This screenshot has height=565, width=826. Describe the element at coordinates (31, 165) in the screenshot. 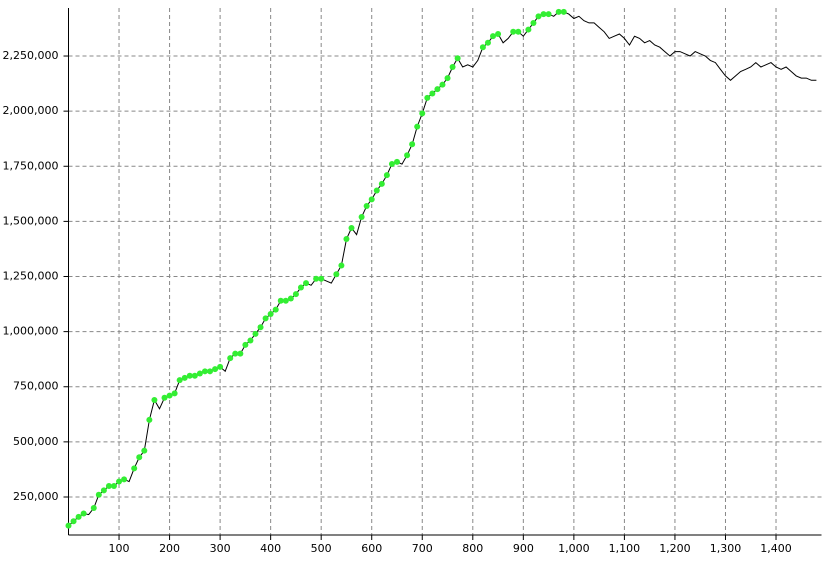

I see `y-tick-label: 1,750,000` at that location.